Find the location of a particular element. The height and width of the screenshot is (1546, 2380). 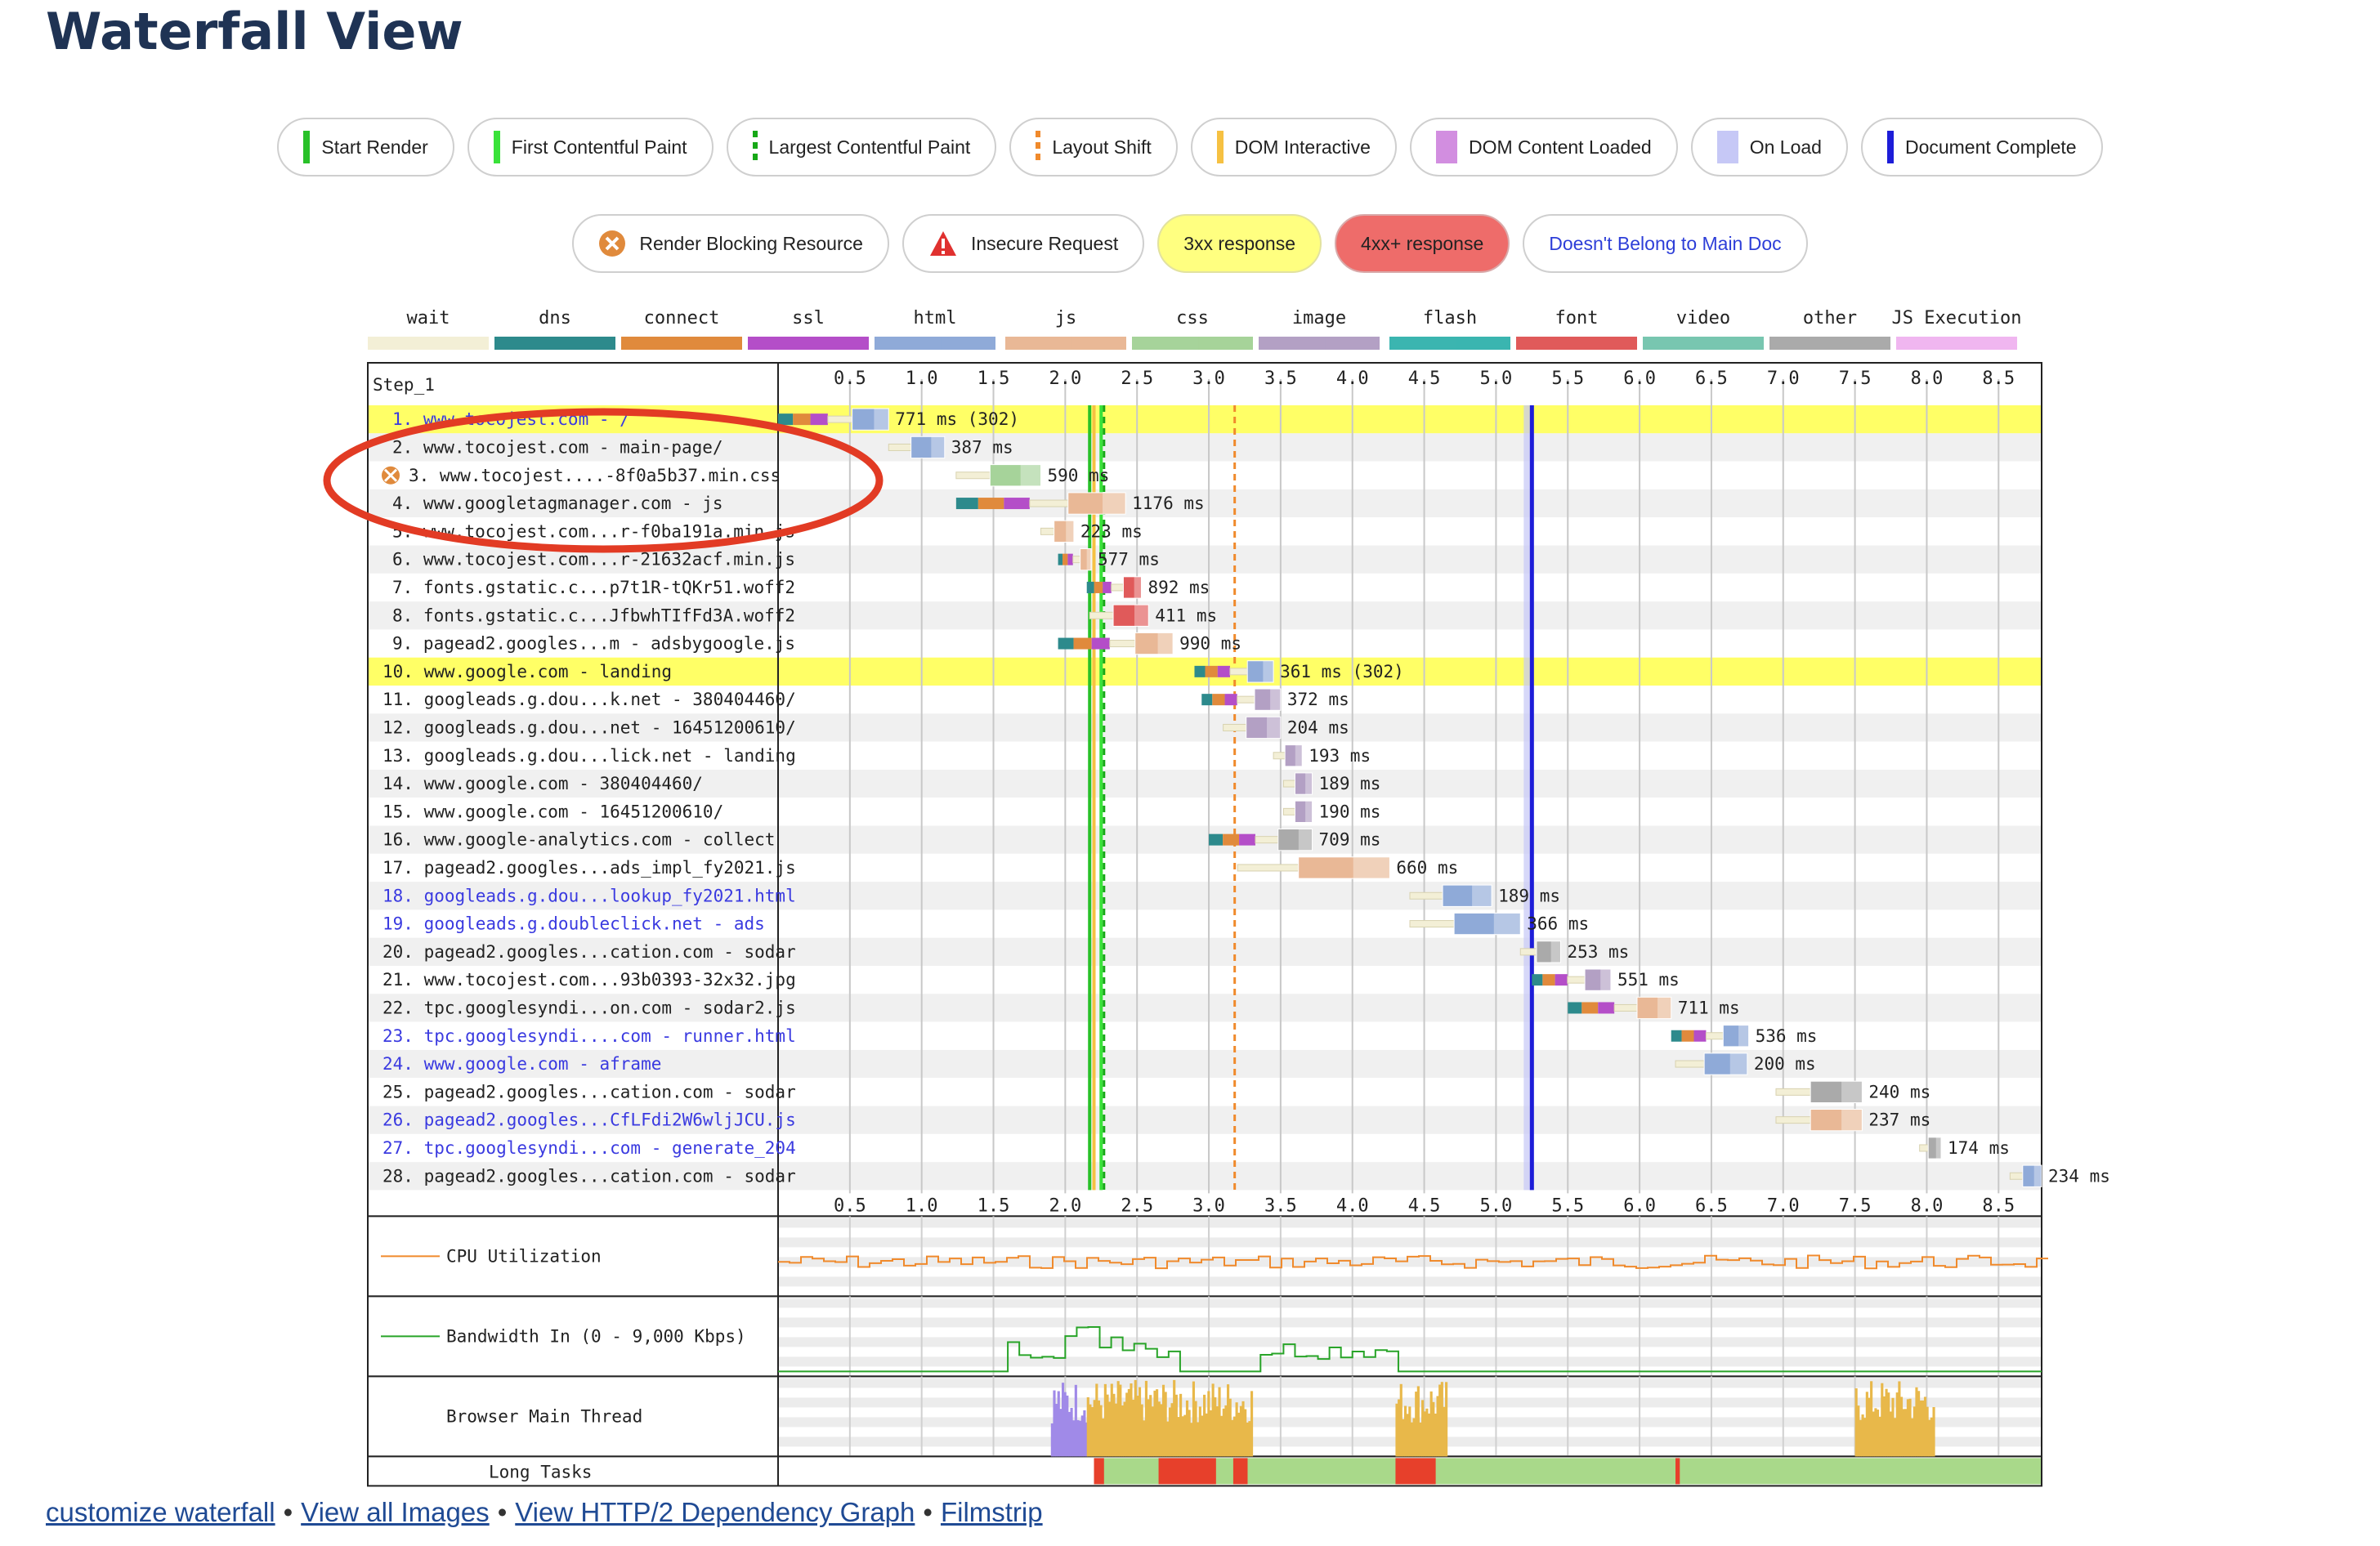

legend-4xx-response: 4xx+ response is located at coordinates (1422, 244).